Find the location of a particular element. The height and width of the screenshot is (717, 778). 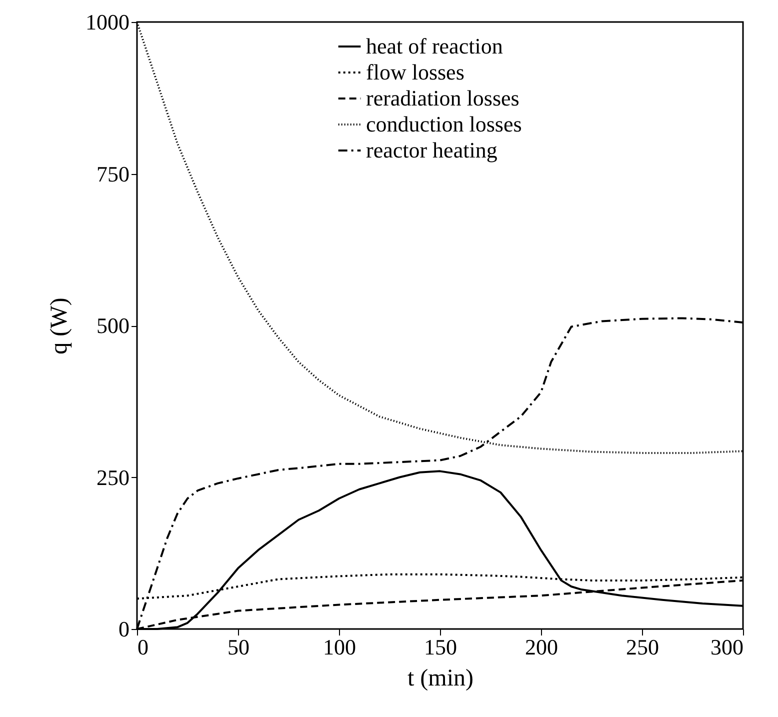

y-axis-title: q (W) is located at coordinates (59, 326).